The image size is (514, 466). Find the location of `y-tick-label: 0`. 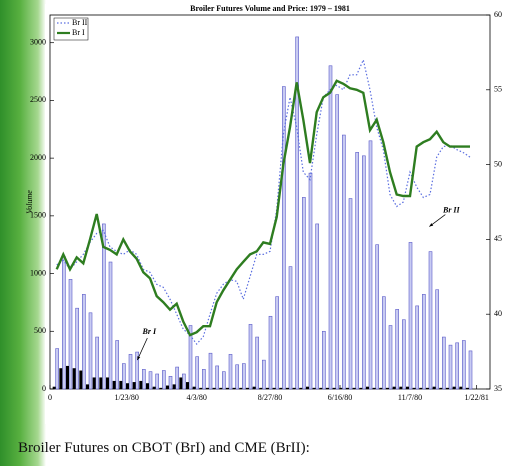

y-tick-label: 0 is located at coordinates (44, 388).